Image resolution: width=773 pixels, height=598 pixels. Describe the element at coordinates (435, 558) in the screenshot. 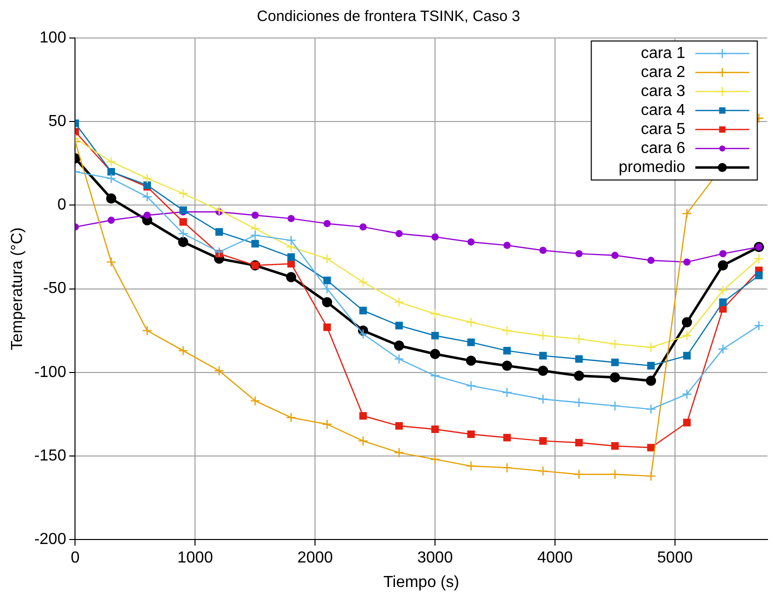

I see `x-tick-label: 3000` at that location.